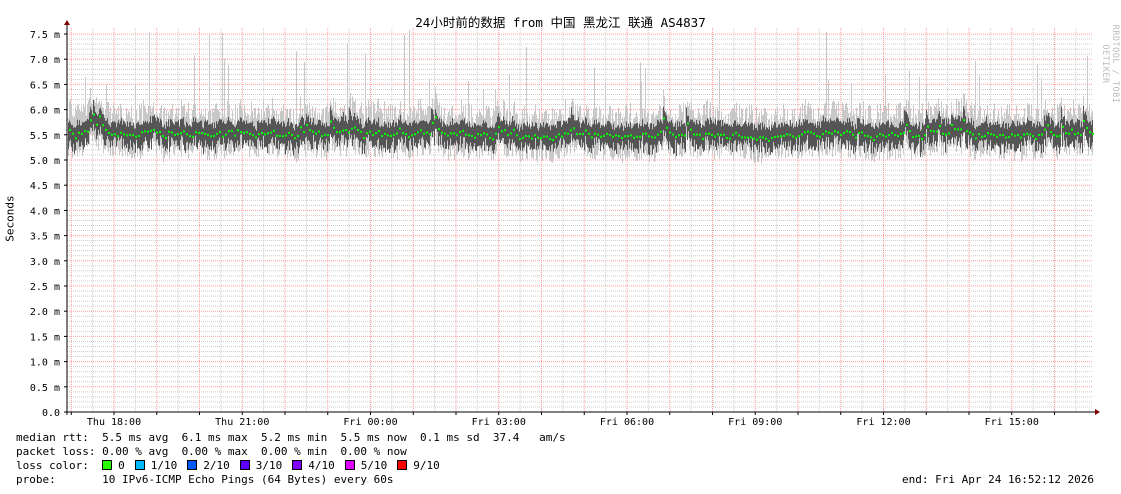 This screenshot has height=494, width=1121. I want to click on loss-color-label-text: 4/10, so click(321, 465).